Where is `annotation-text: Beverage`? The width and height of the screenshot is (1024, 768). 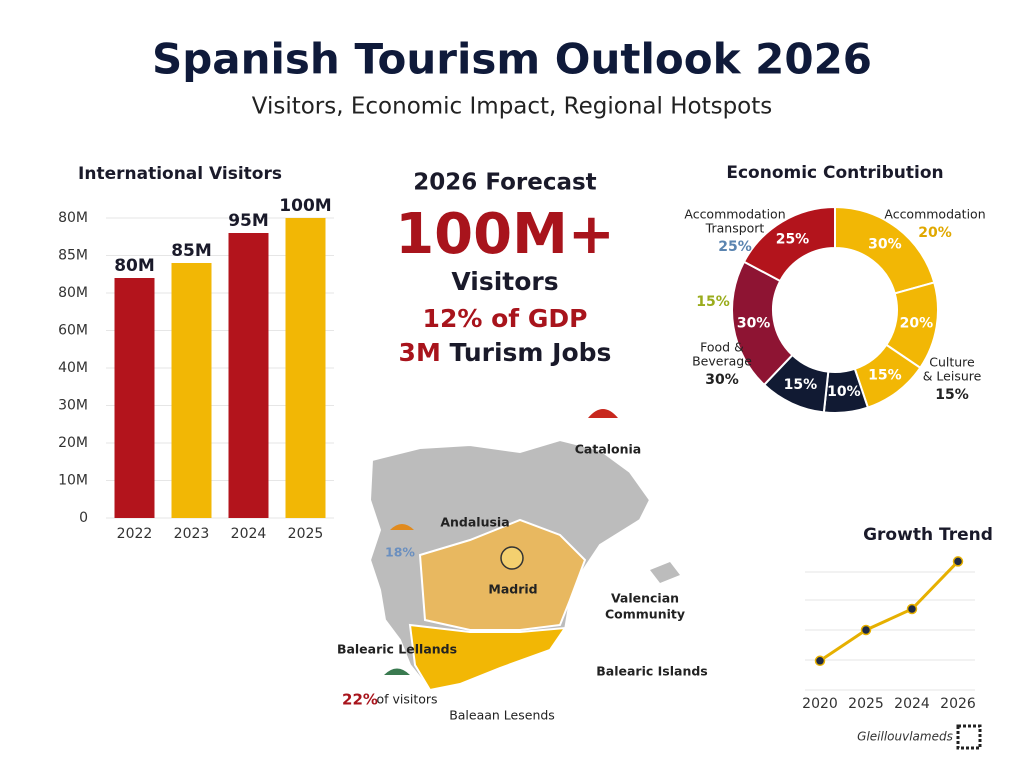 annotation-text: Beverage is located at coordinates (722, 361).